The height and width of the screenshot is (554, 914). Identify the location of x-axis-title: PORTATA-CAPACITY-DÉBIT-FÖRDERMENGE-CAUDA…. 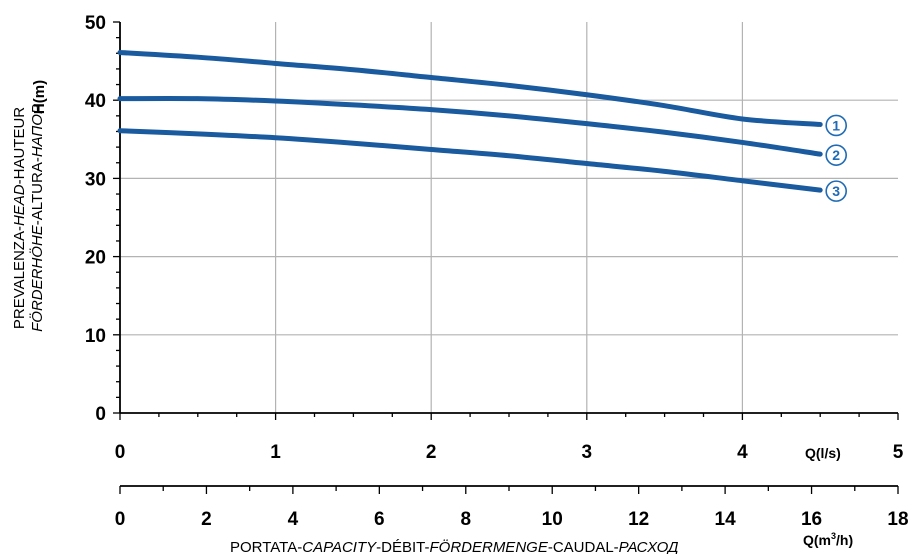
(454, 546).